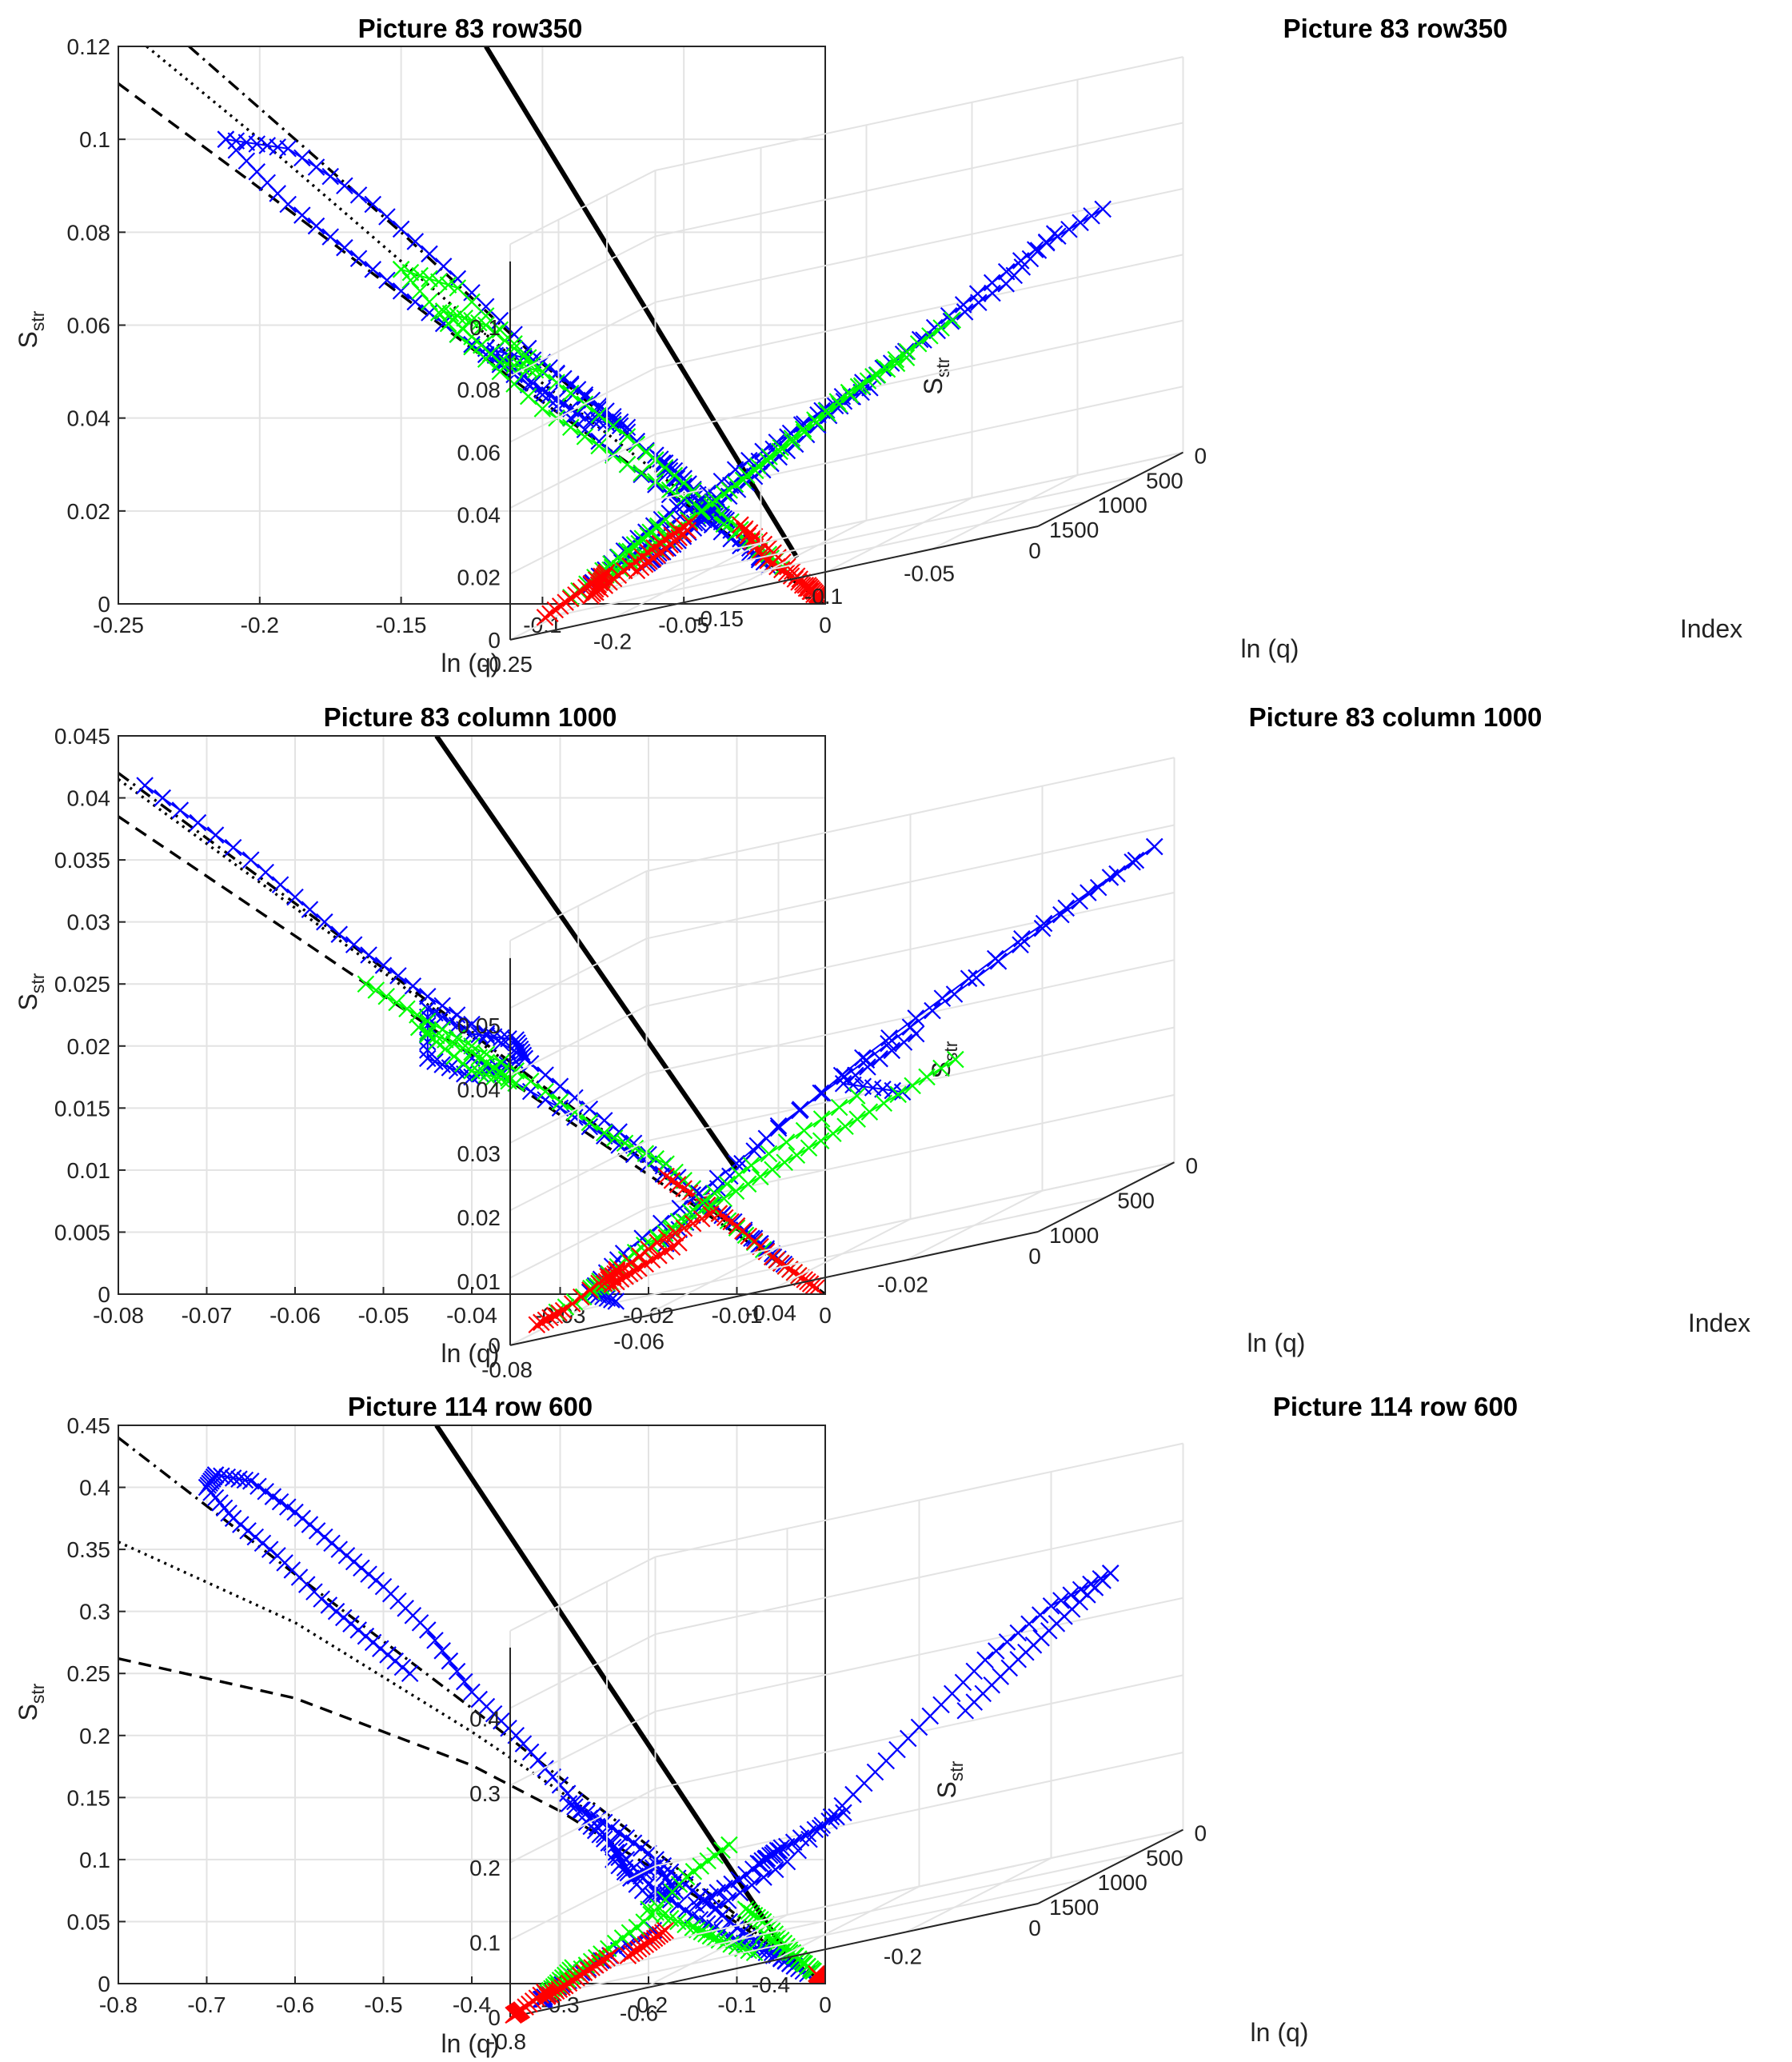 The image size is (1792, 2062). I want to click on y-tick-label: 0.15, so click(89, 1797).